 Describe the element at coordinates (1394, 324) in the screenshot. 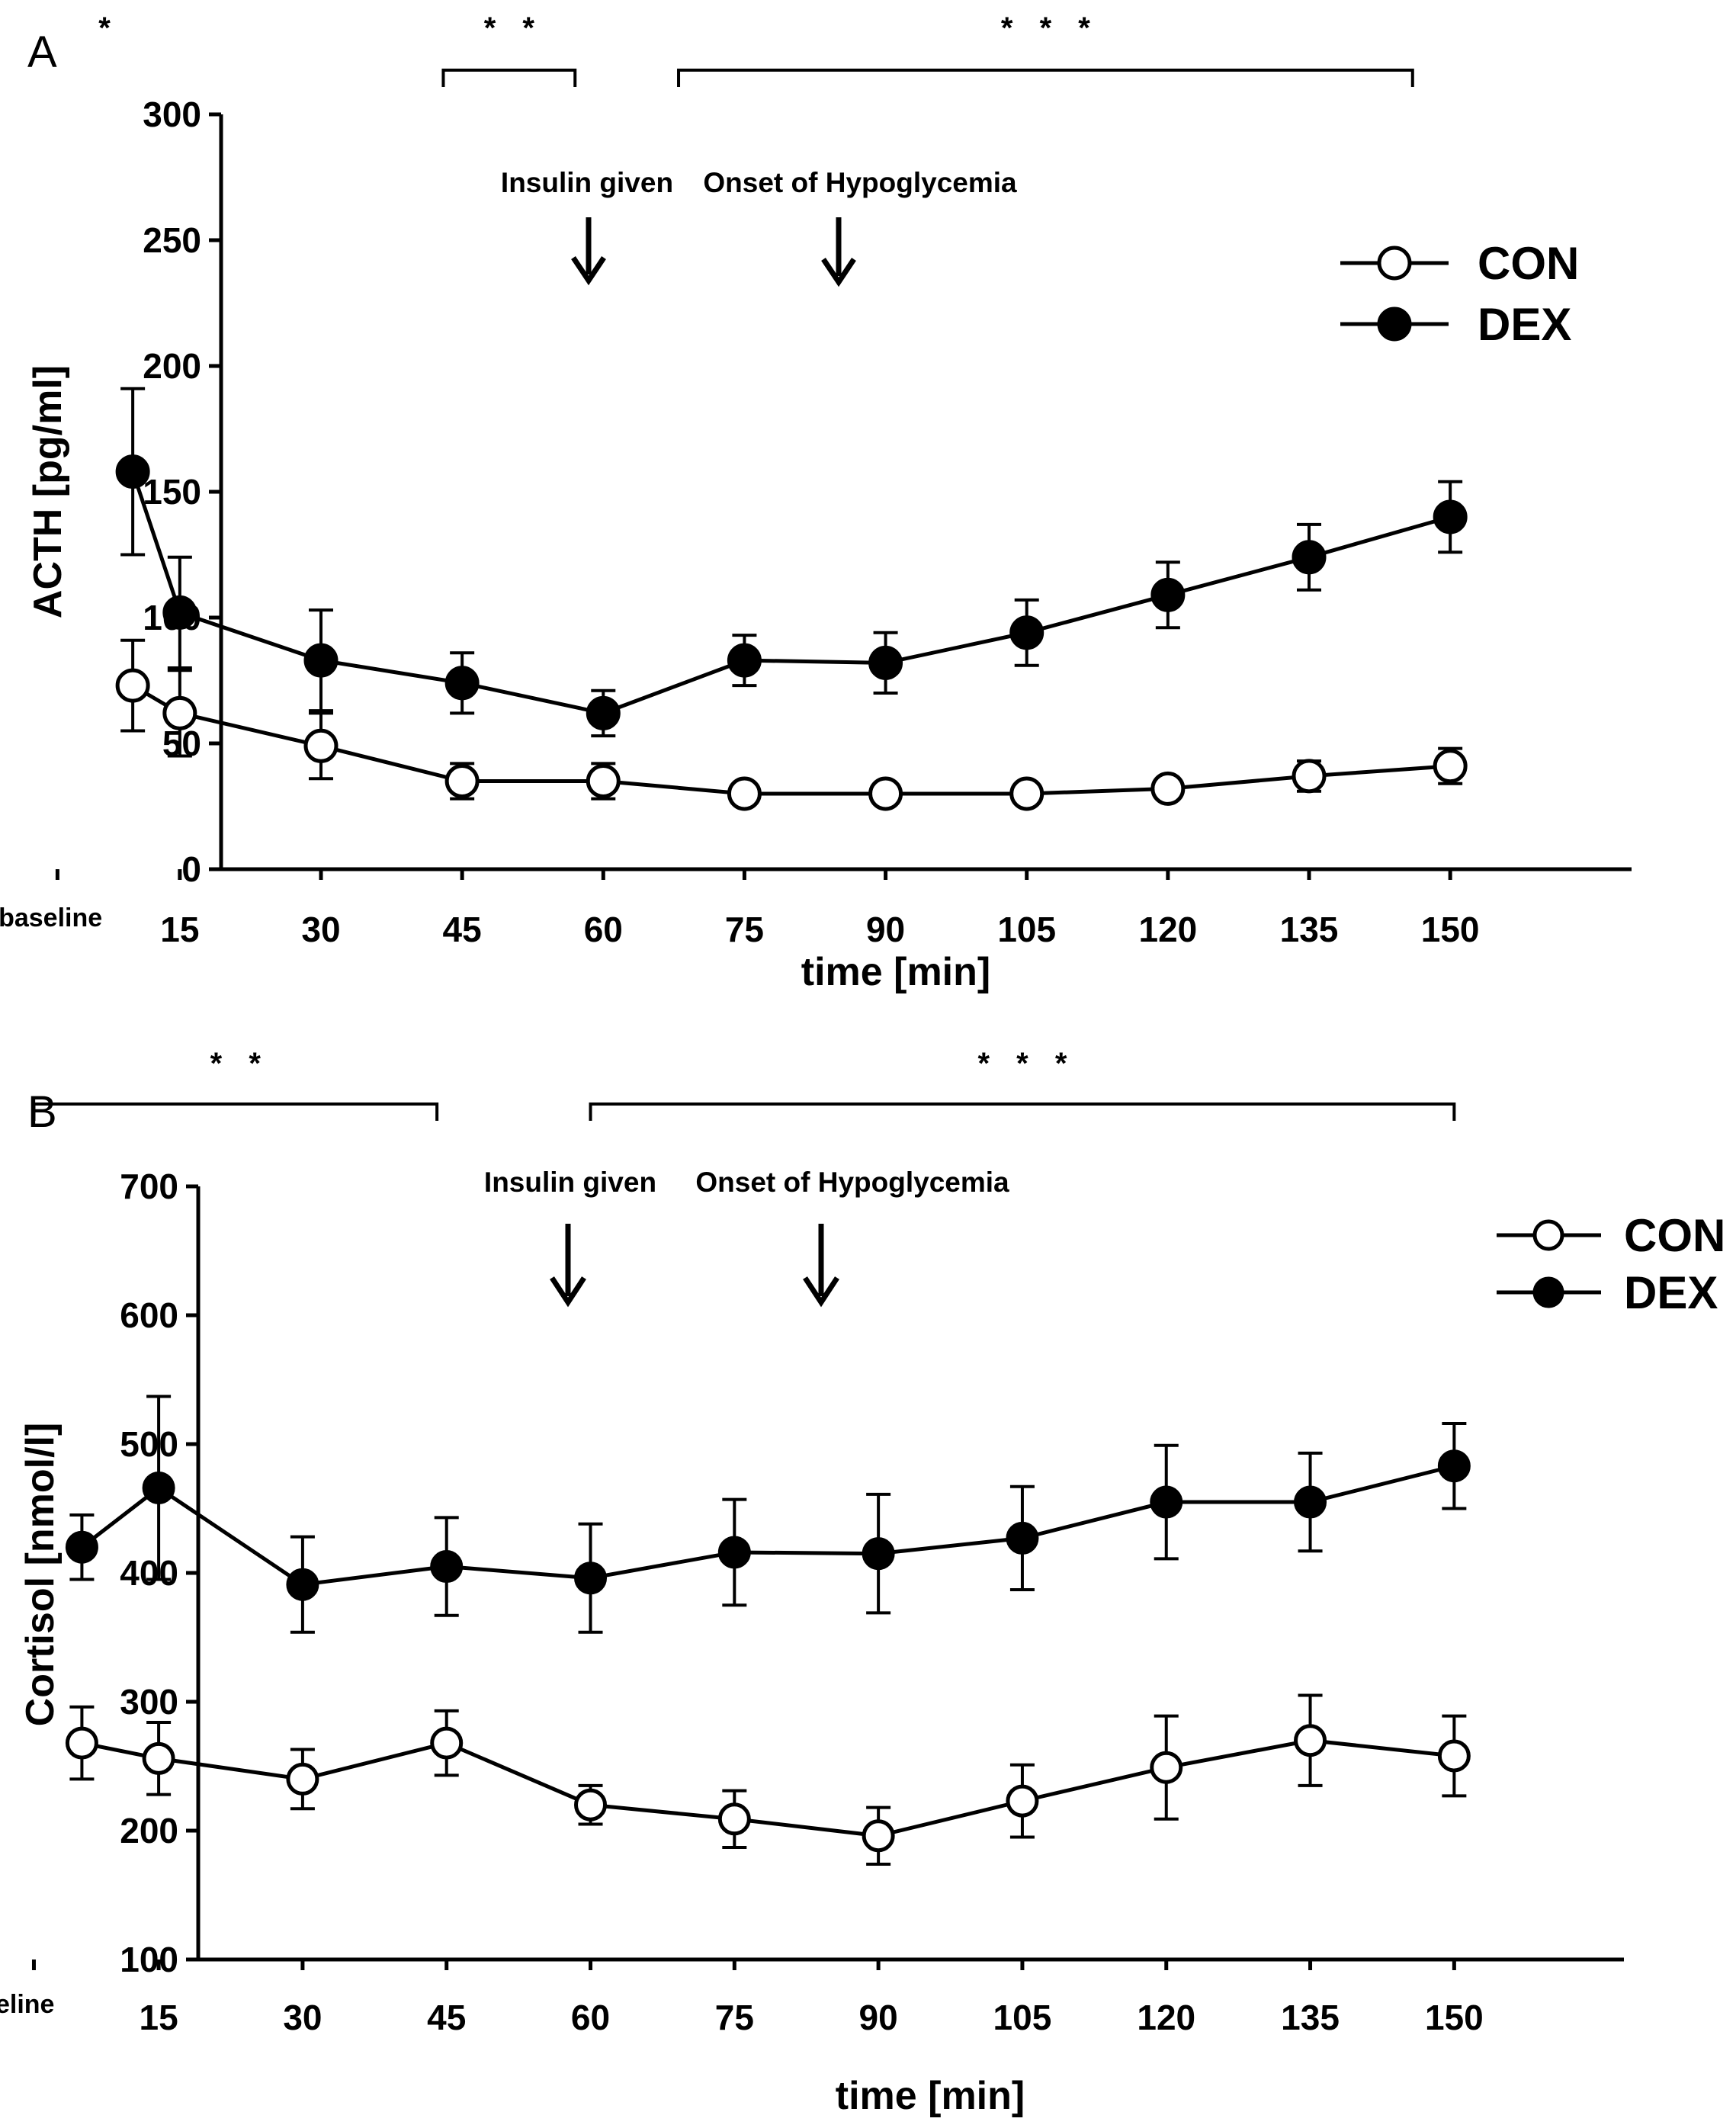

I see `panel-a-legend-dex-marker` at that location.